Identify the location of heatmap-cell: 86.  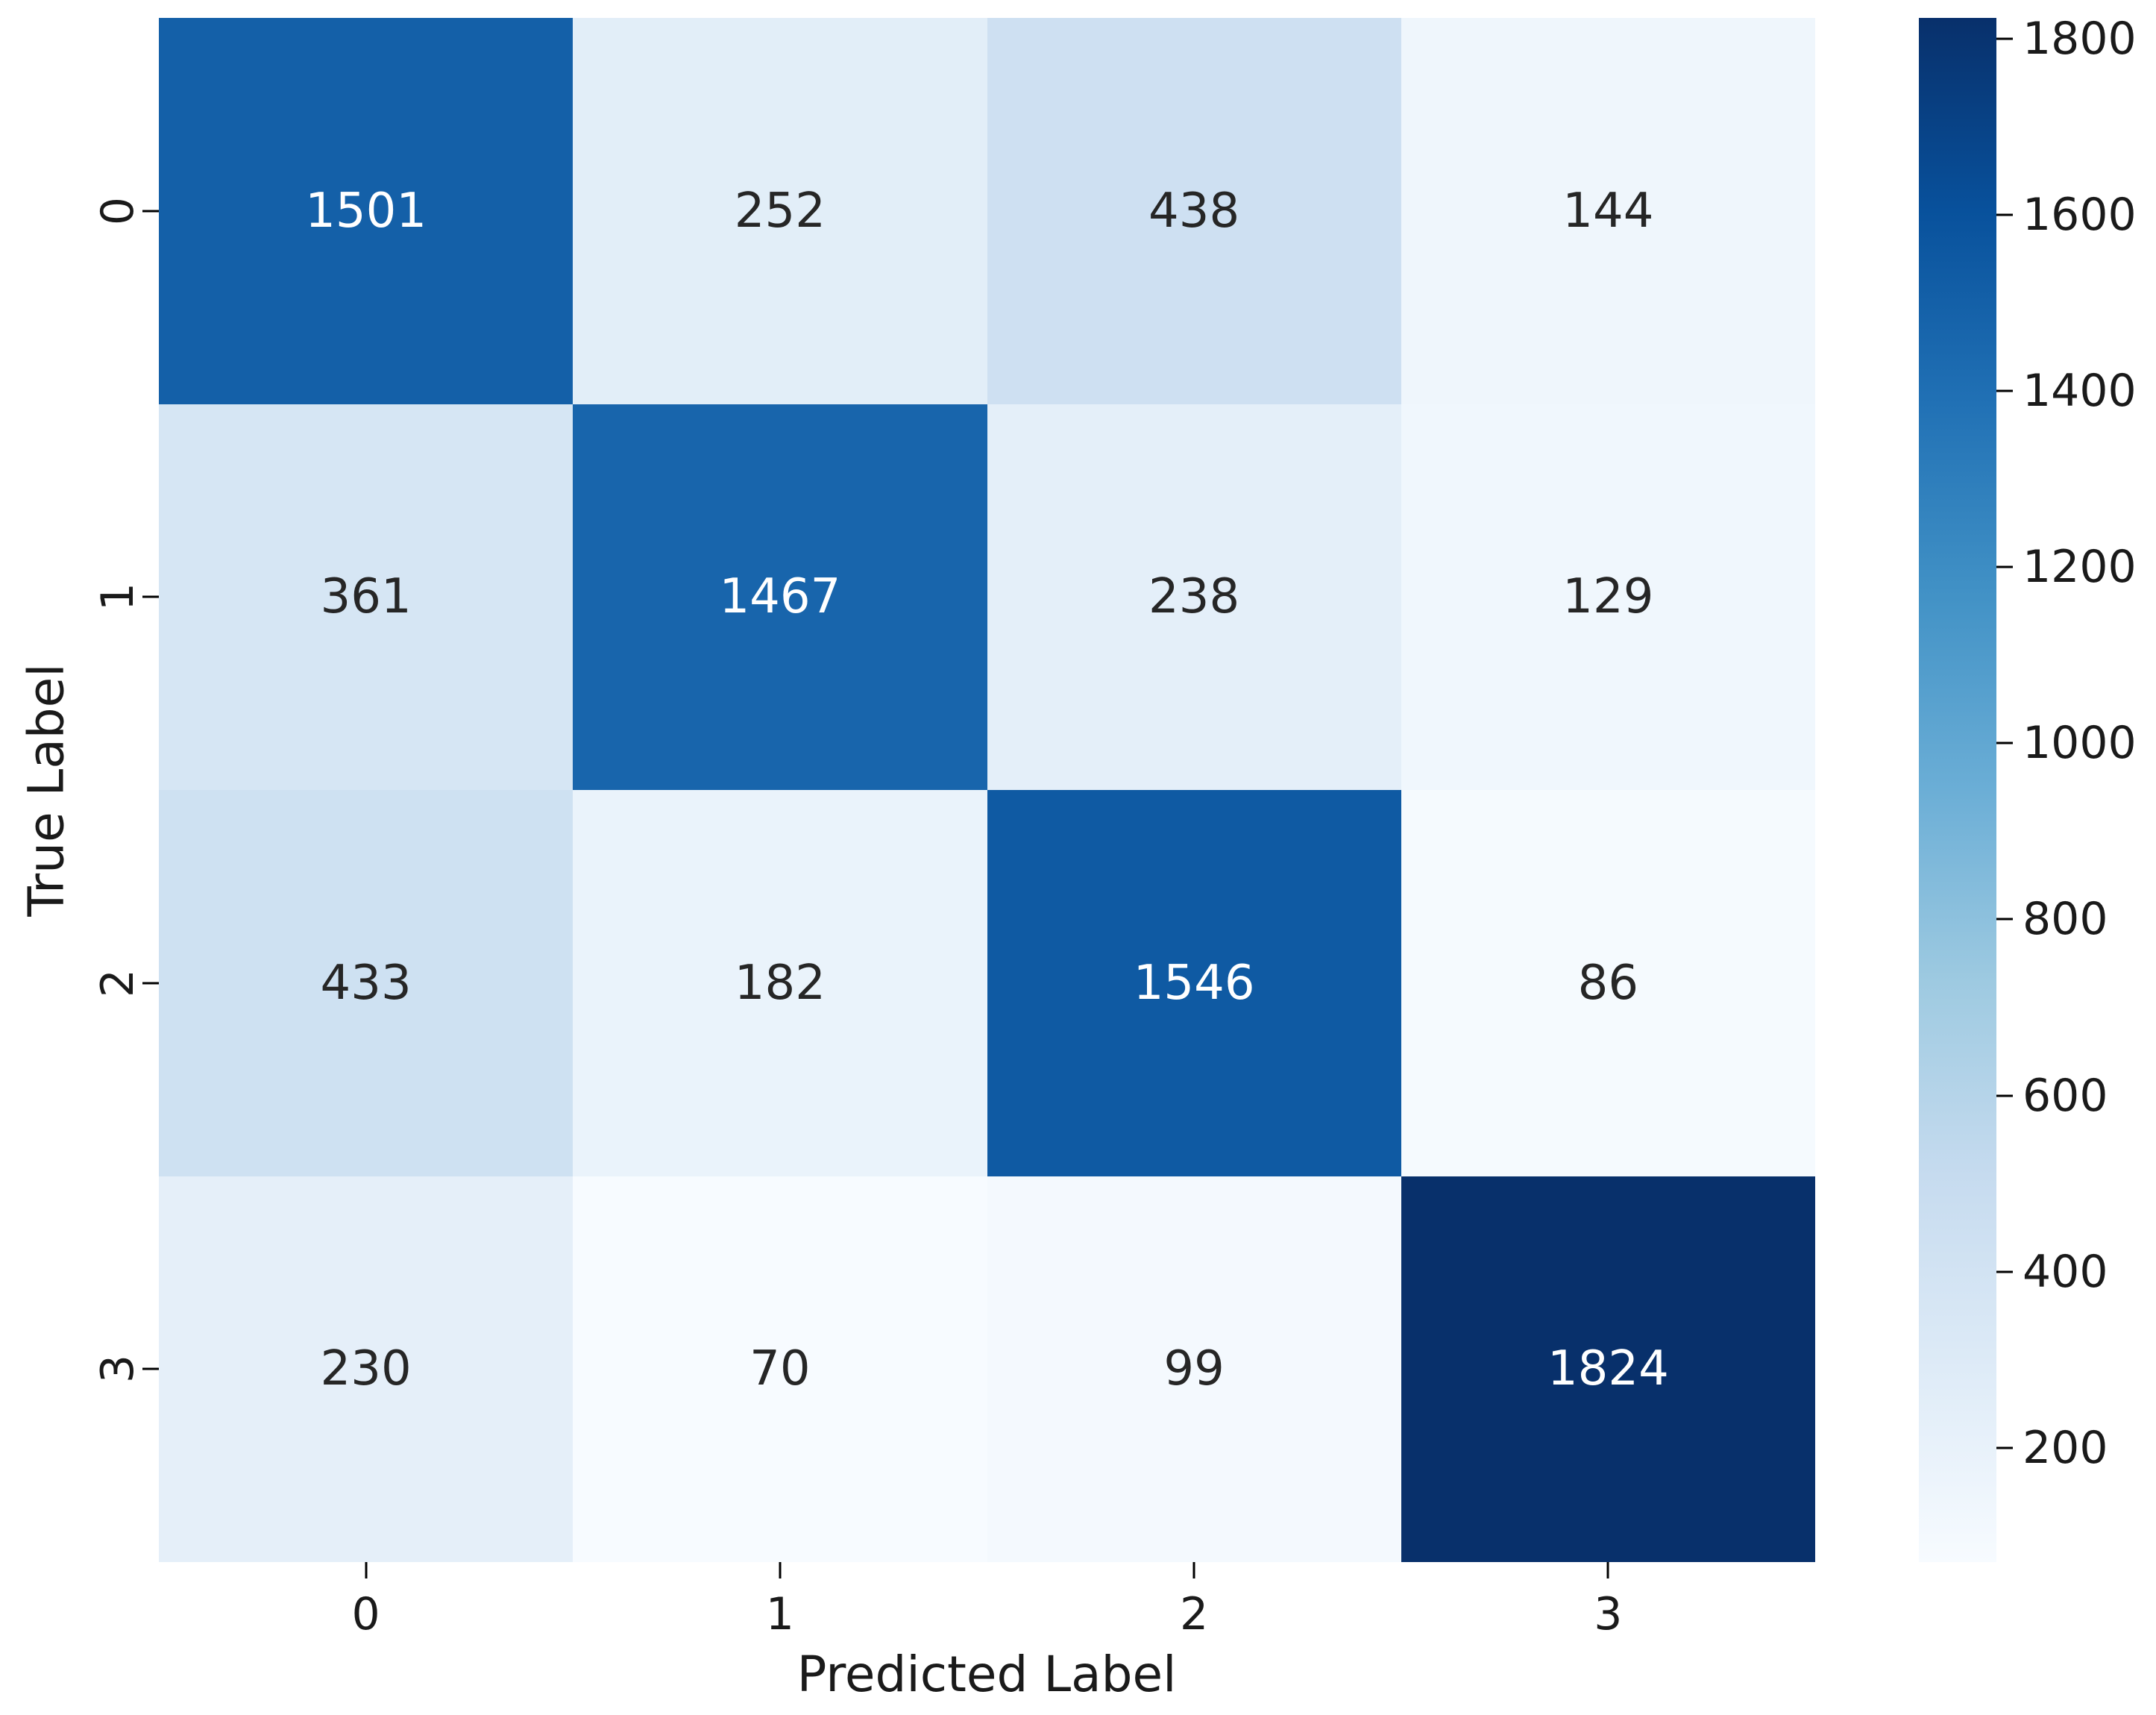
(1608, 983).